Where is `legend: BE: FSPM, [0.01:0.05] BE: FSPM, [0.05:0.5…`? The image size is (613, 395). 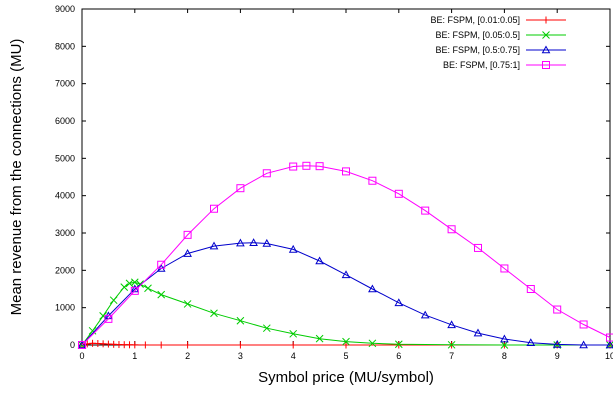 legend: BE: FSPM, [0.01:0.05] BE: FSPM, [0.05:0.5… is located at coordinates (498, 42).